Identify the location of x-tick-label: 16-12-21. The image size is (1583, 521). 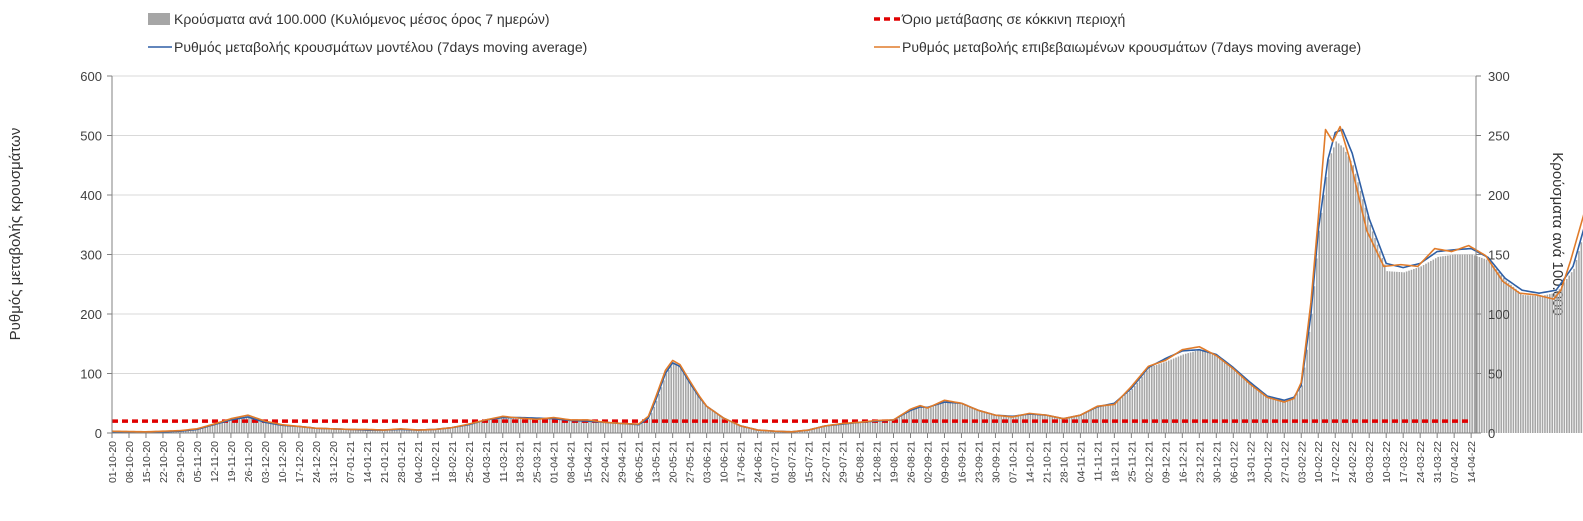
(1183, 462).